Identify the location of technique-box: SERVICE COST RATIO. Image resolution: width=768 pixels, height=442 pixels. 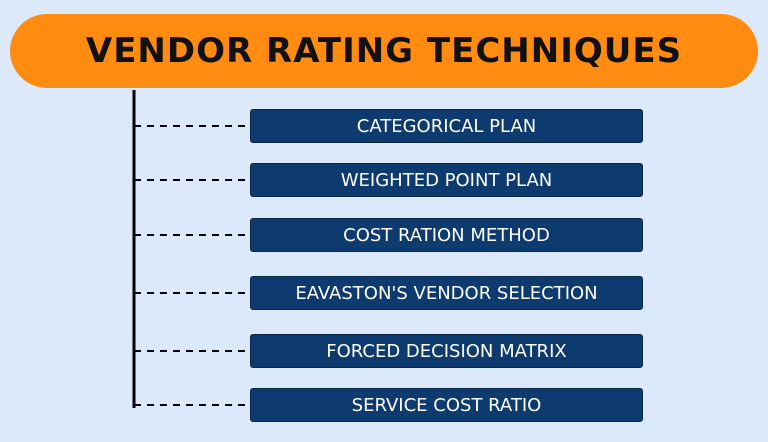
(446, 405).